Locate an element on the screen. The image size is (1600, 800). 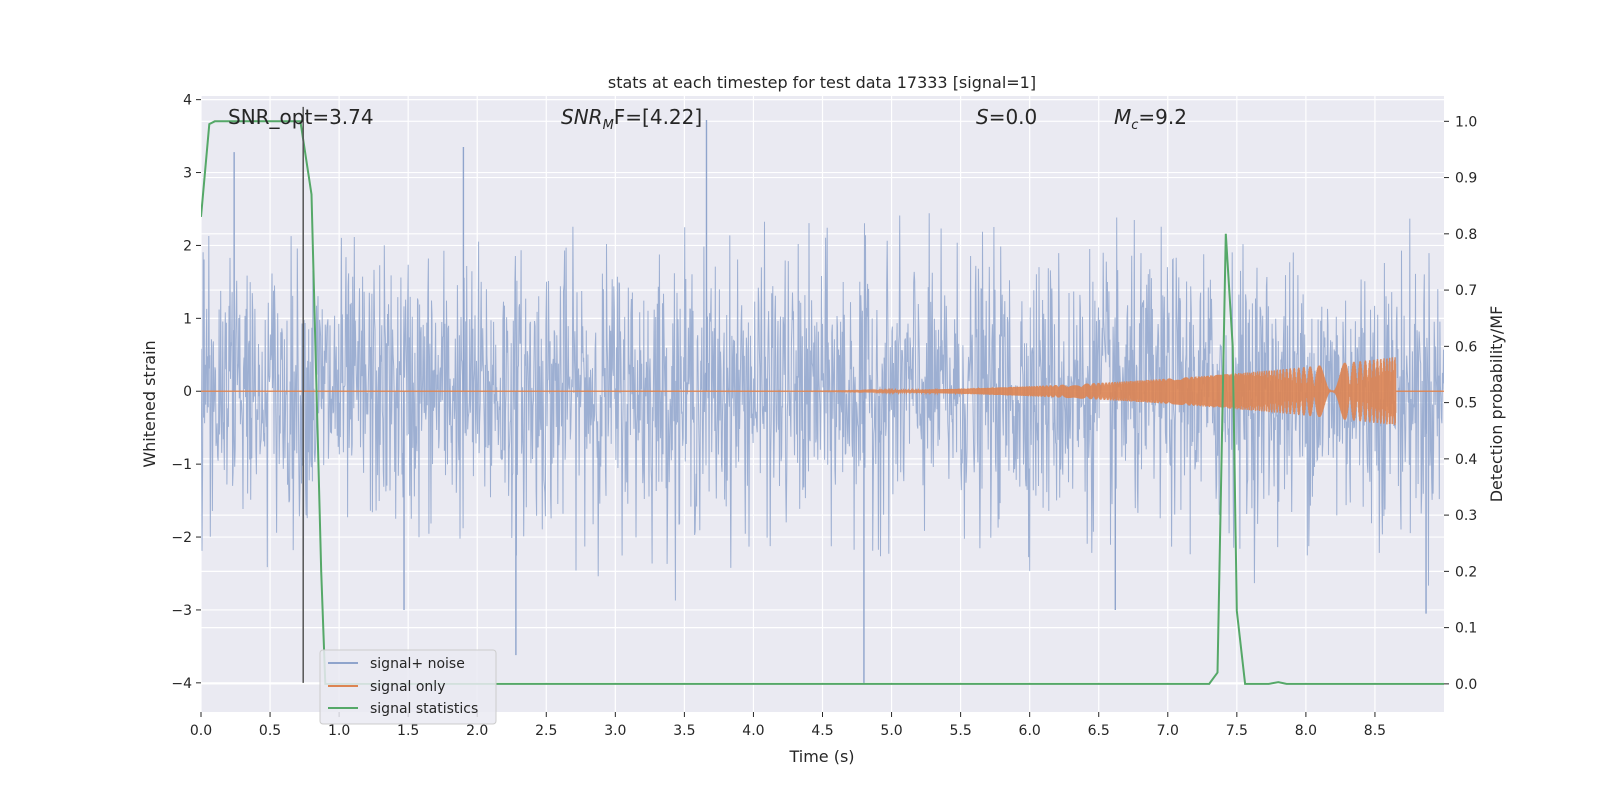
legend-label-signal-only: signal only is located at coordinates (407, 687).